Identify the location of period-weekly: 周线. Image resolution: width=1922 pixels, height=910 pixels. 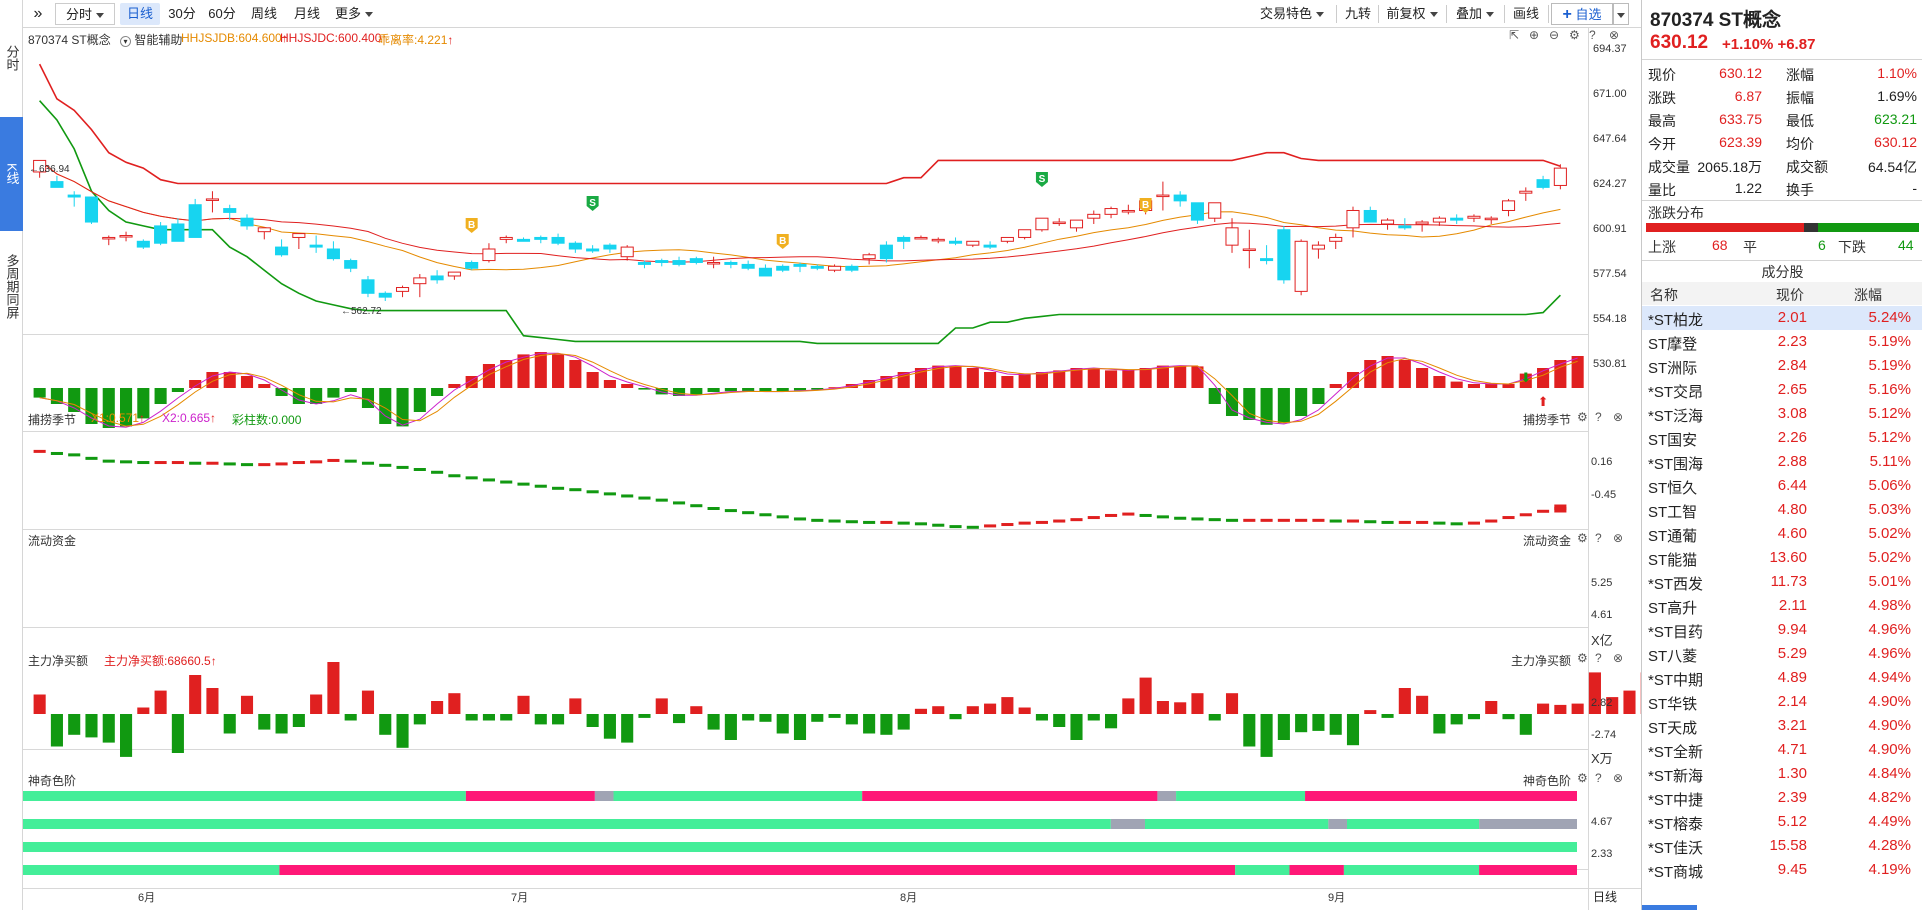
(263, 13).